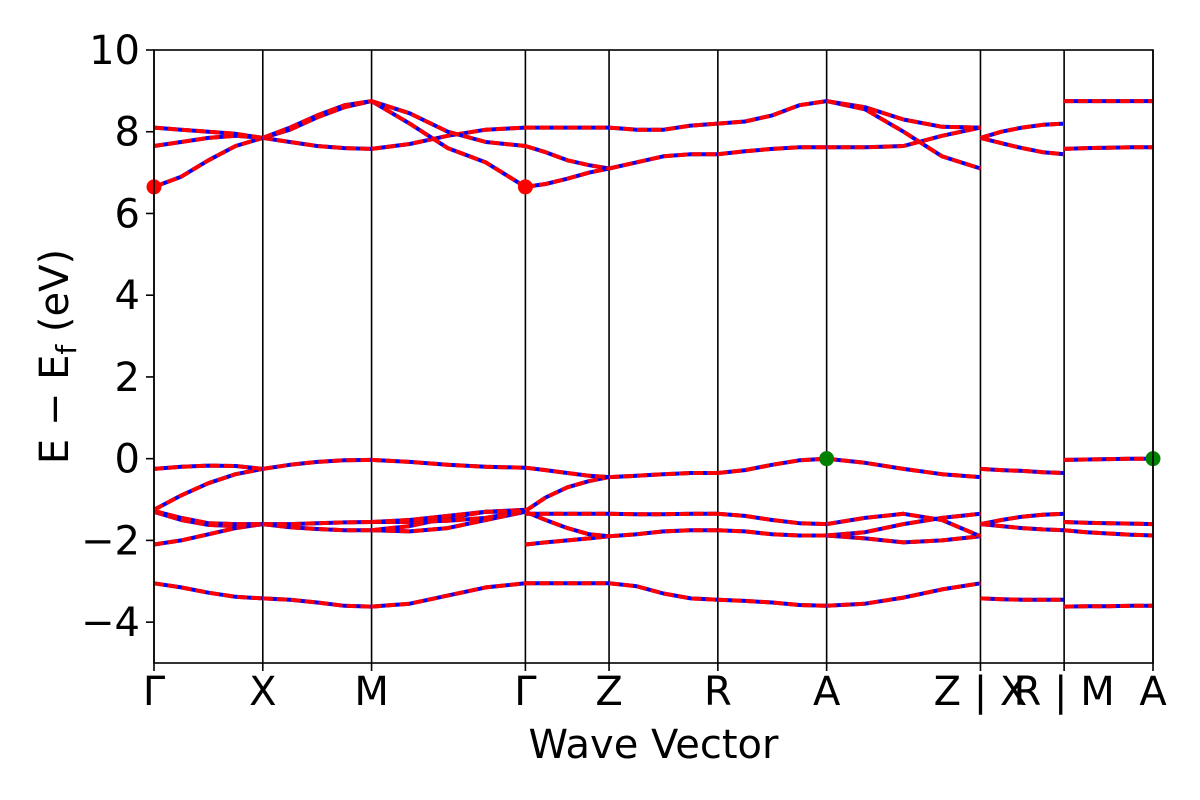  I want to click on y-axis-label: E − Ef (eV), so click(57, 356).